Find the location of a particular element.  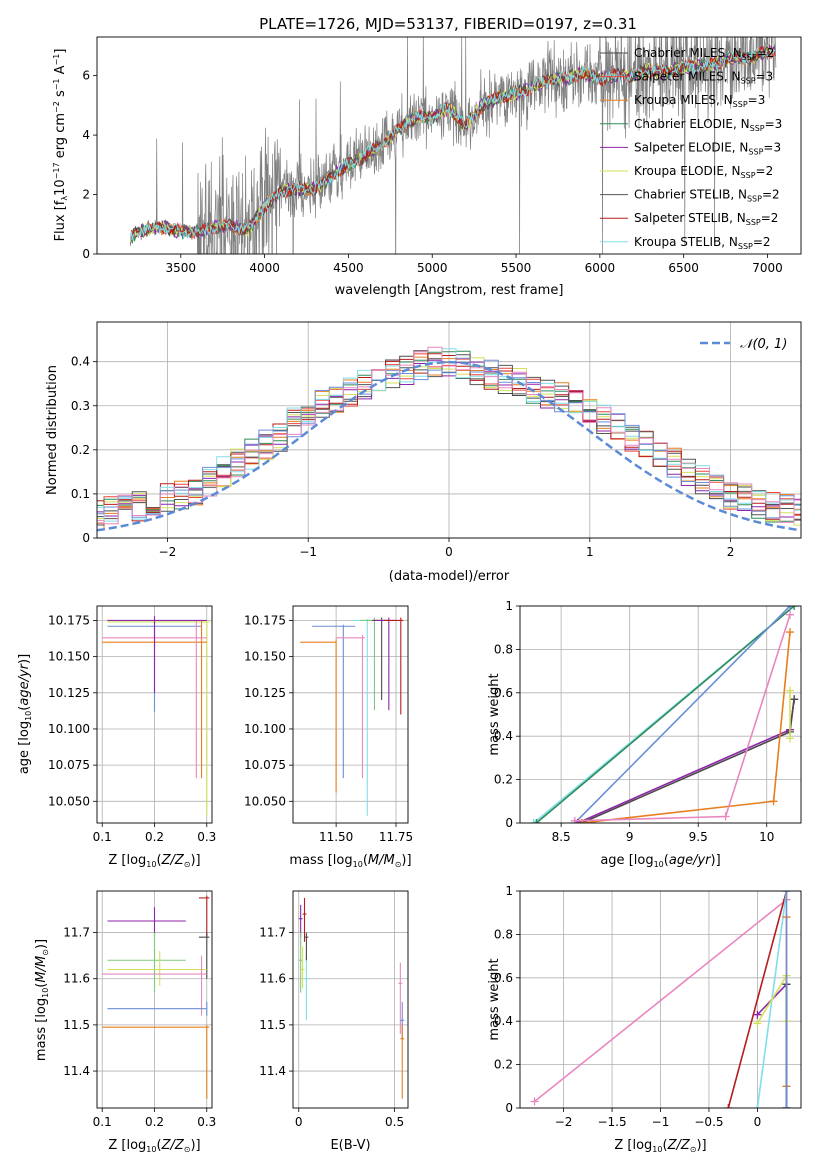

x-tick-label: 9.5 is located at coordinates (698, 837).